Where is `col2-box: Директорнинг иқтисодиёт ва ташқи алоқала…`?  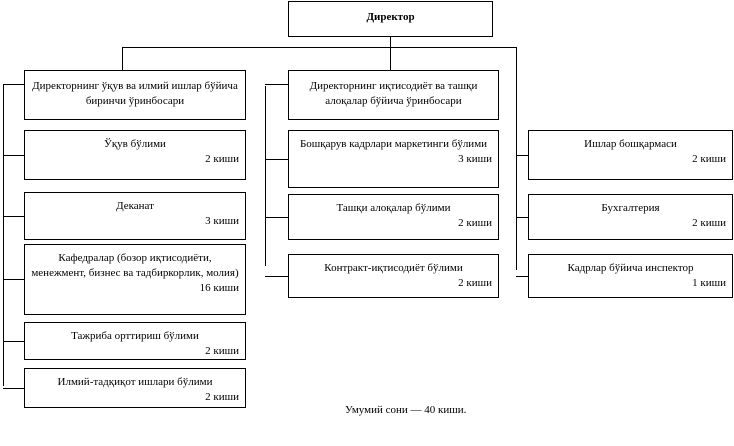 col2-box: Директорнинг иқтисодиёт ва ташқи алоқала… is located at coordinates (393, 95).